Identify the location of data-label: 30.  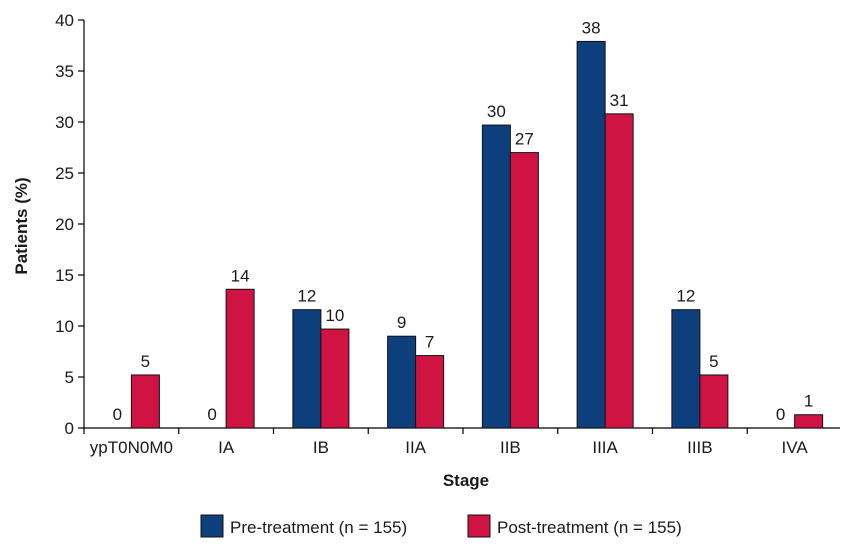
(496, 111).